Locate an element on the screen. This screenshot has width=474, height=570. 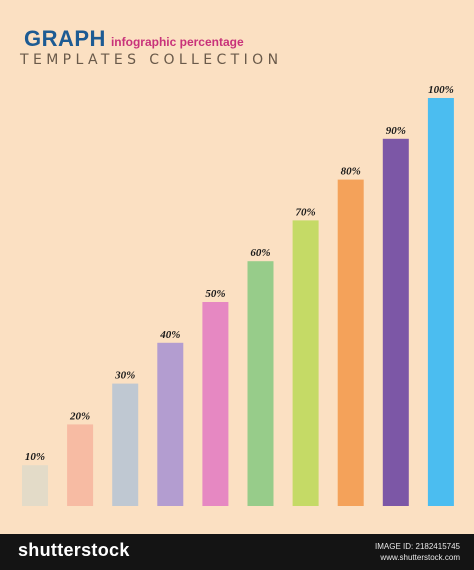
bar-label-9: 90% is located at coordinates (396, 131).